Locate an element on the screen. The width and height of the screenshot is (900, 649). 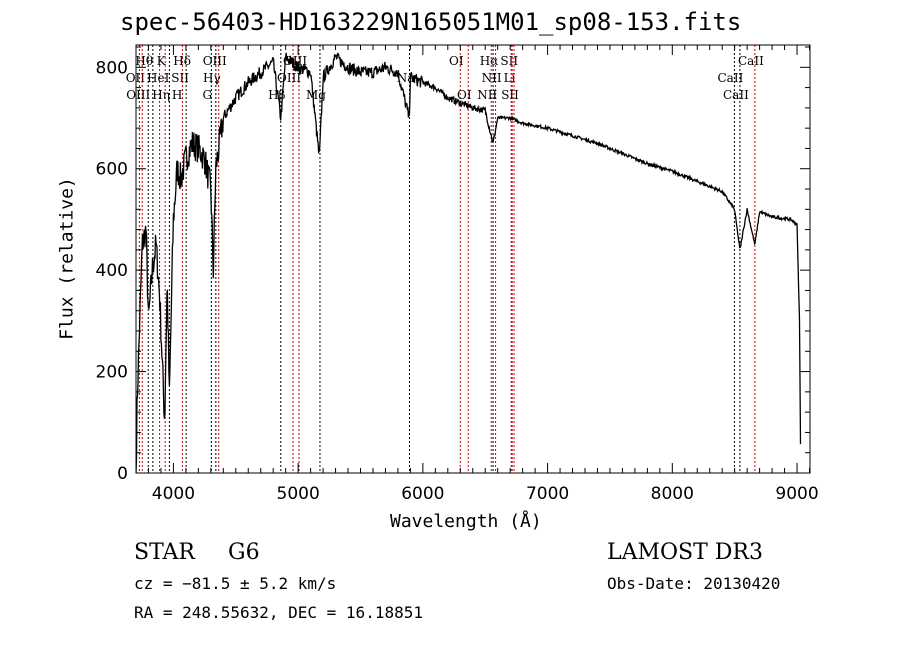
x-tick-label: 6000 is located at coordinates (422, 494).